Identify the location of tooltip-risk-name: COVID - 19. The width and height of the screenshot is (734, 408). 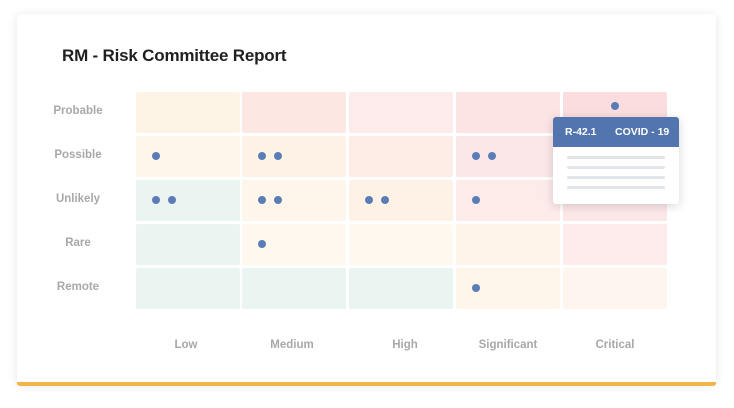
(642, 132).